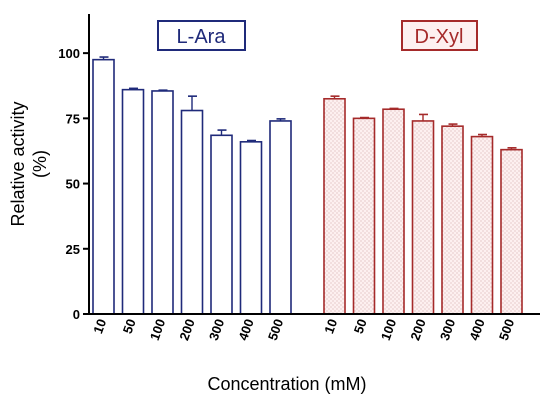 The image size is (550, 406). What do you see at coordinates (507, 330) in the screenshot?
I see `x-tick-label-d-xyl: 500` at bounding box center [507, 330].